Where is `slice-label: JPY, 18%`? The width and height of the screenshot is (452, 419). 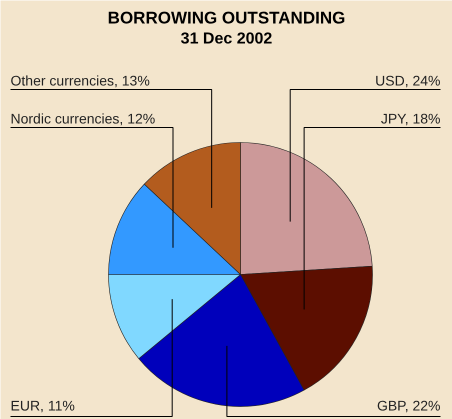
slice-label: JPY, 18% is located at coordinates (410, 118).